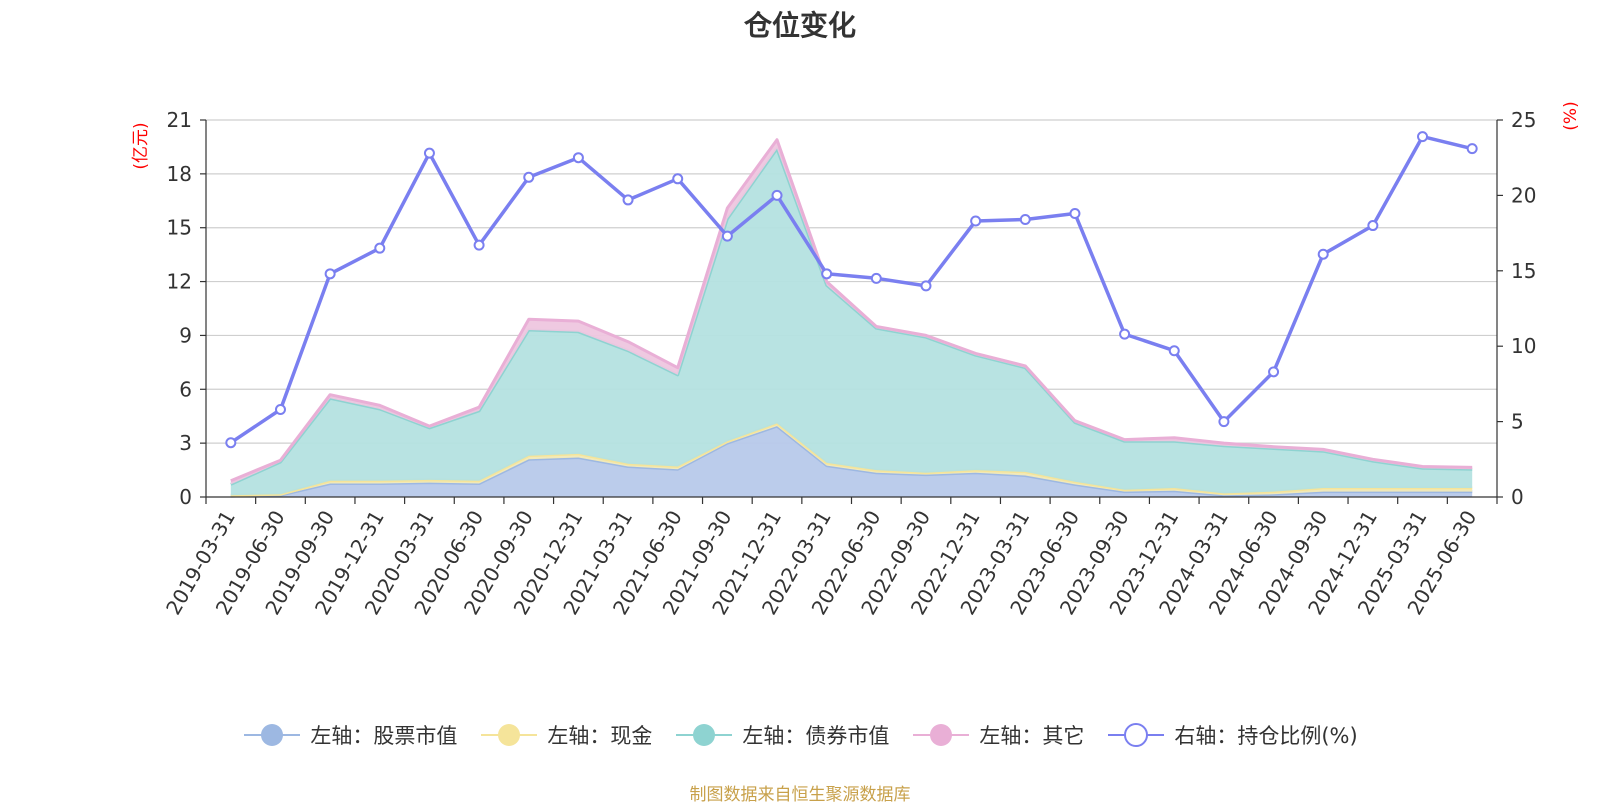 This screenshot has height=805, width=1600. What do you see at coordinates (384, 736) in the screenshot?
I see `legend-label: 左轴：股票市值` at bounding box center [384, 736].